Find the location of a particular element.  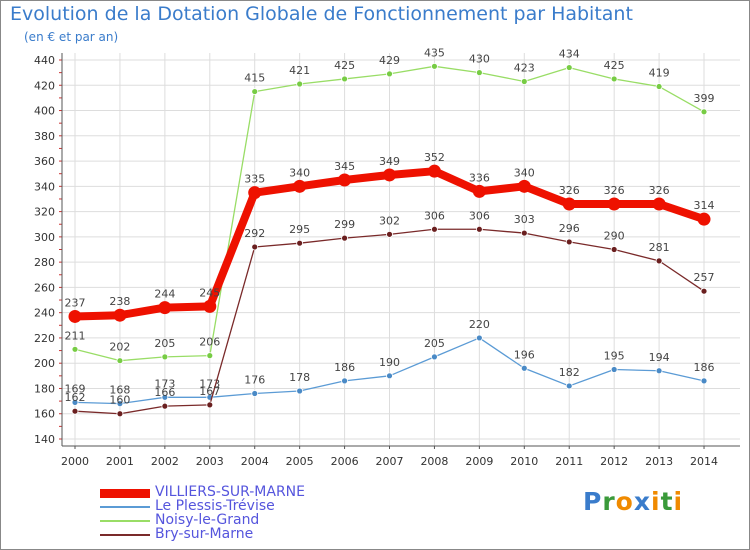

legend-swatch-noisy is located at coordinates (125, 521).